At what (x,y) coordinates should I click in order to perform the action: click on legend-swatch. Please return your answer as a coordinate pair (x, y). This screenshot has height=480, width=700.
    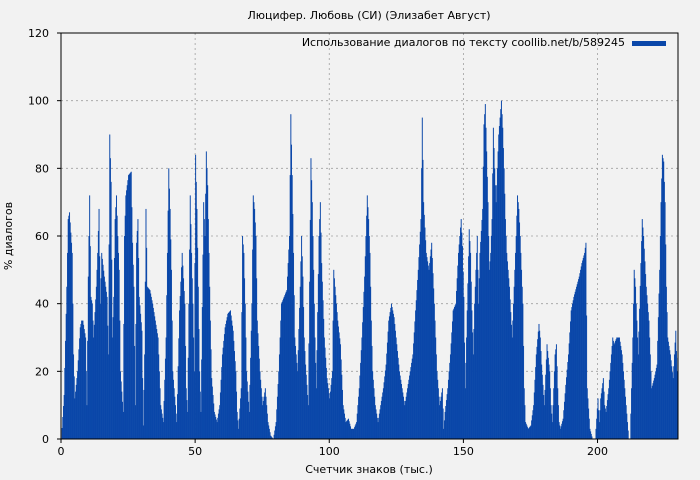
    Looking at the image, I should click on (649, 43).